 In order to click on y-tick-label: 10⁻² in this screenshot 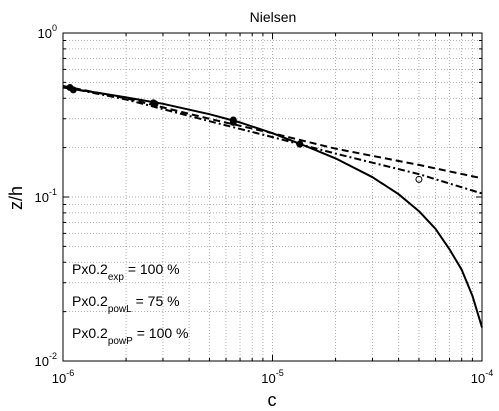, I will do `click(46, 360)`.